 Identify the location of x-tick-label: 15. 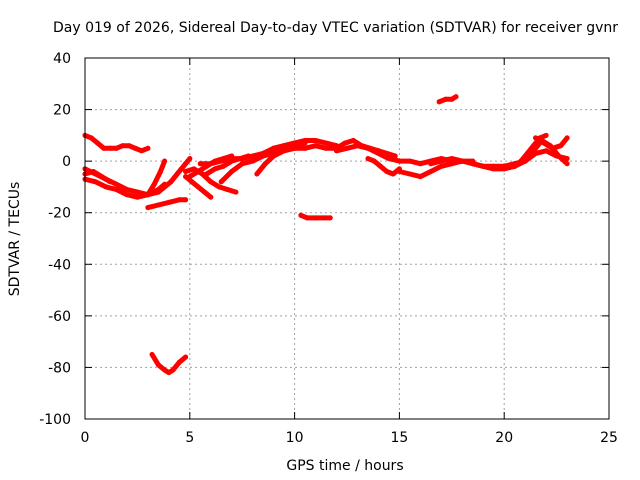
(399, 438).